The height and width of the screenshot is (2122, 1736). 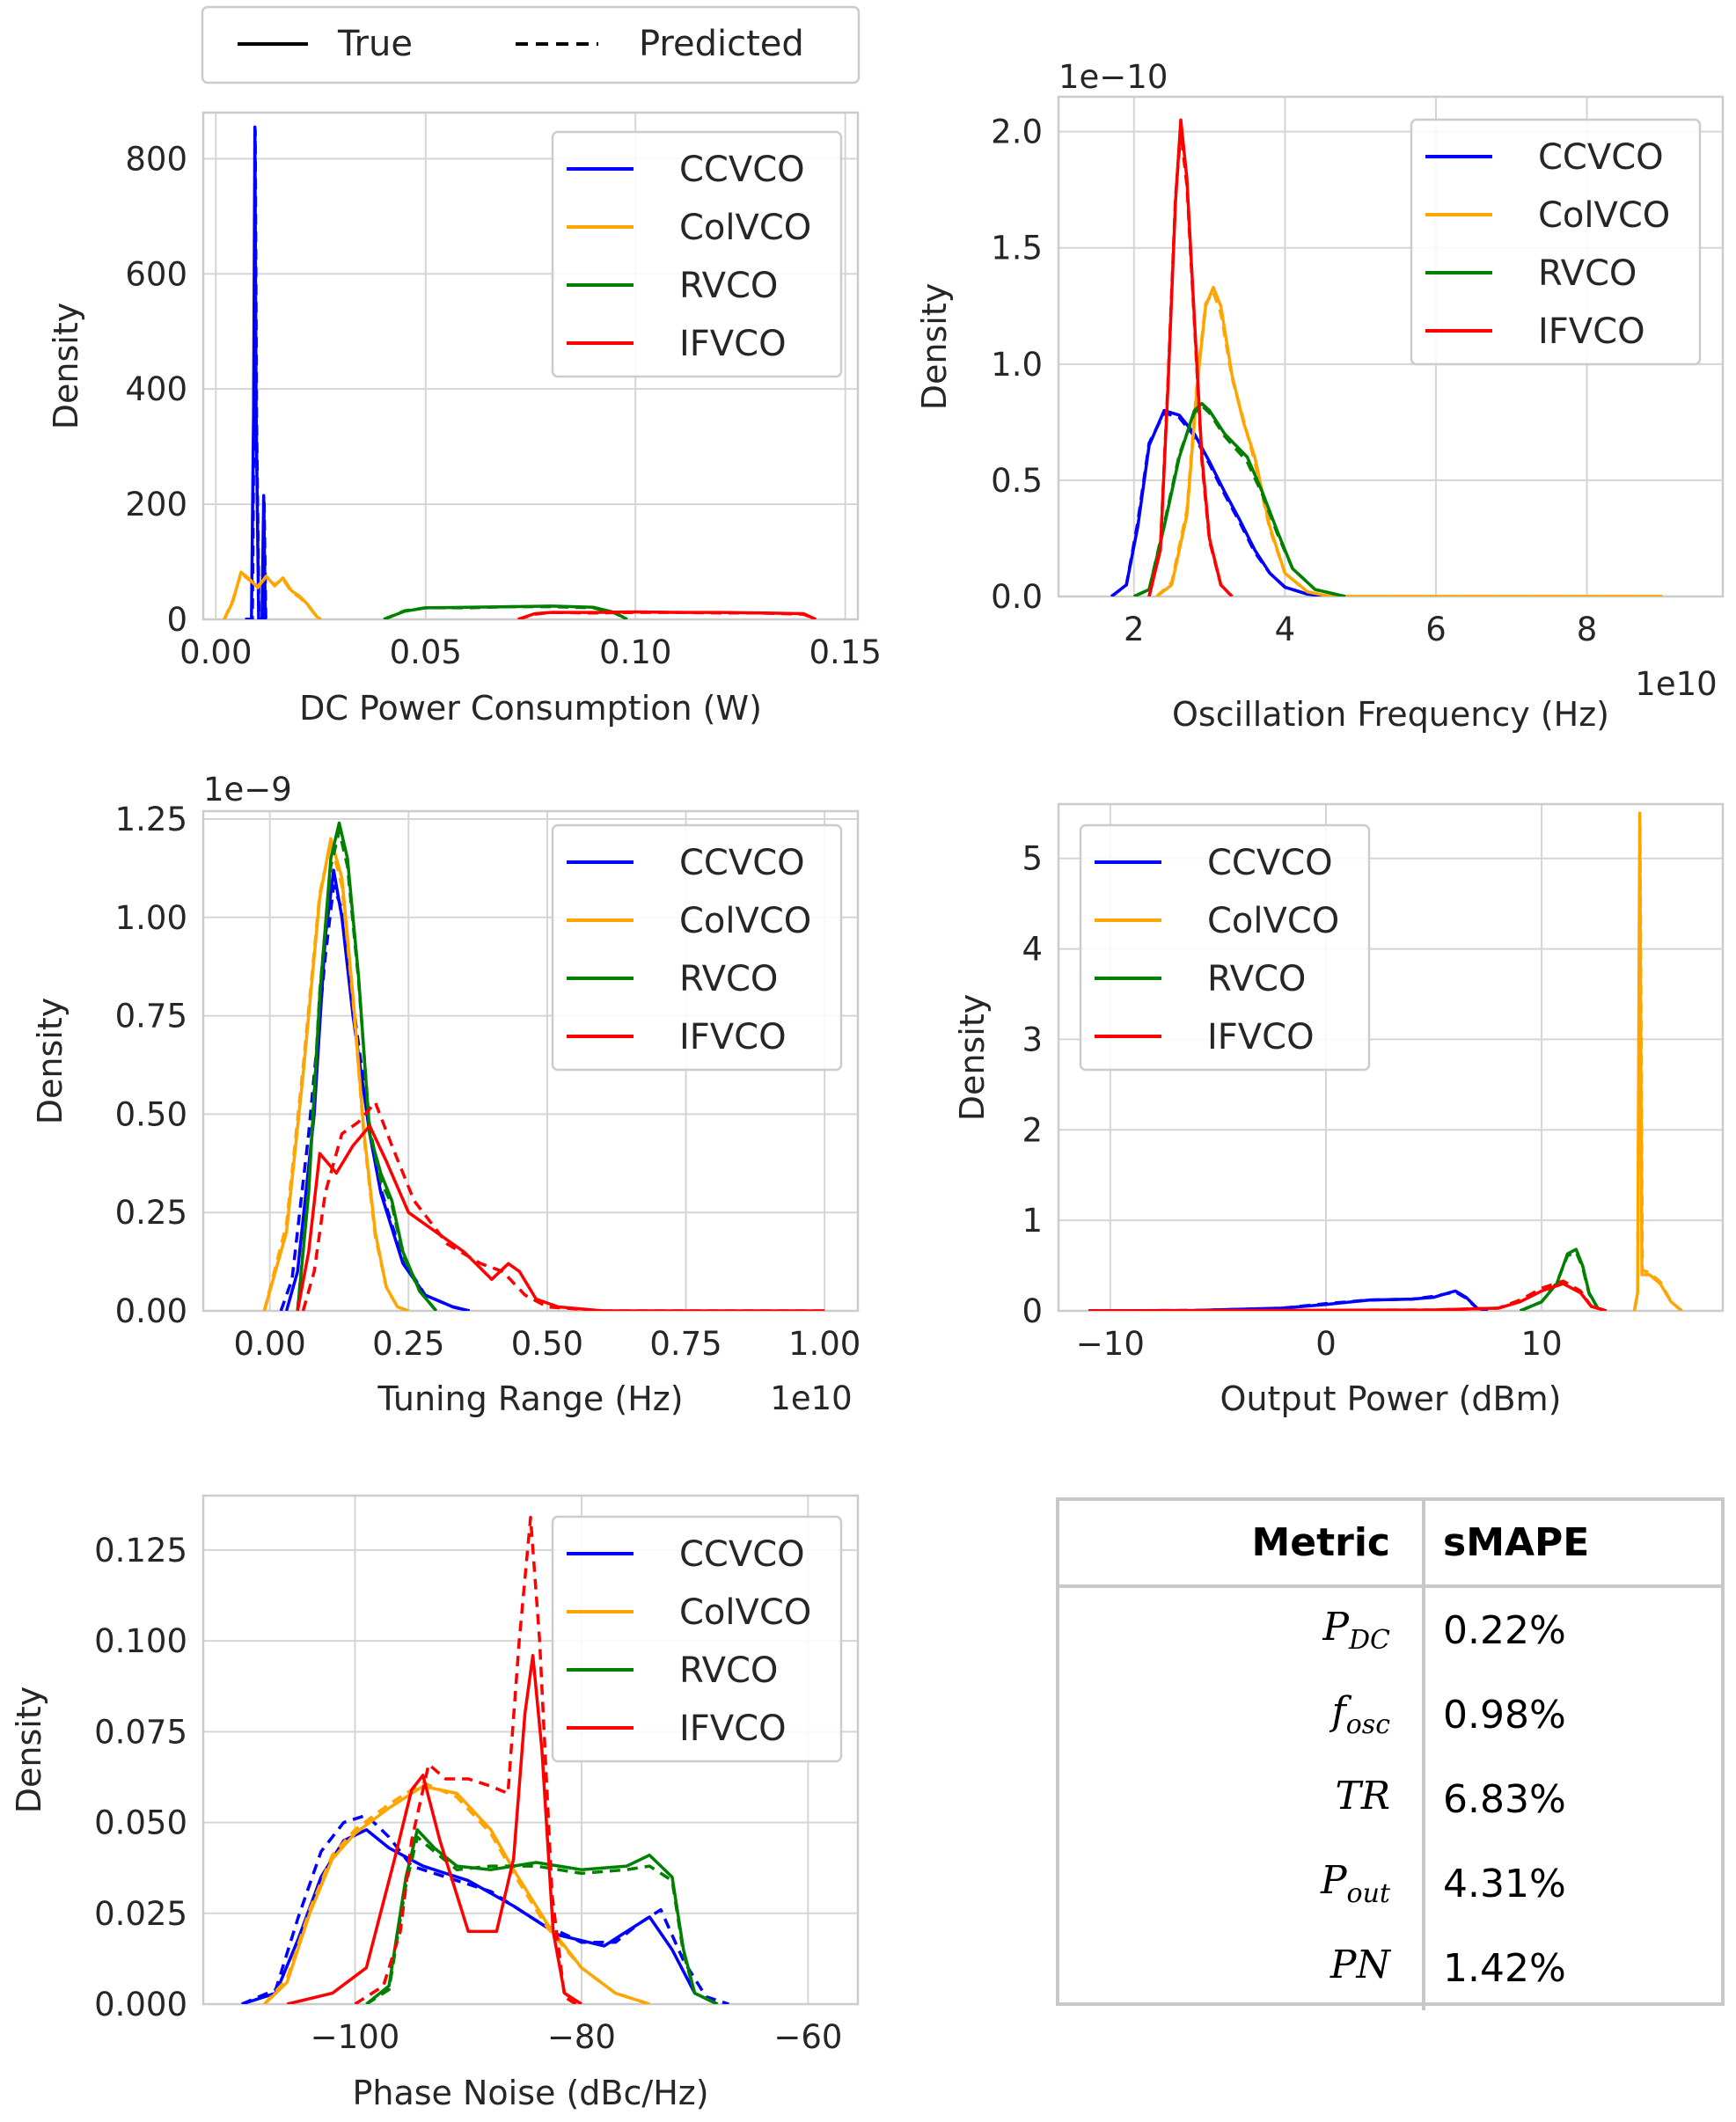 I want to click on x-tick-label: −100, so click(x=355, y=2037).